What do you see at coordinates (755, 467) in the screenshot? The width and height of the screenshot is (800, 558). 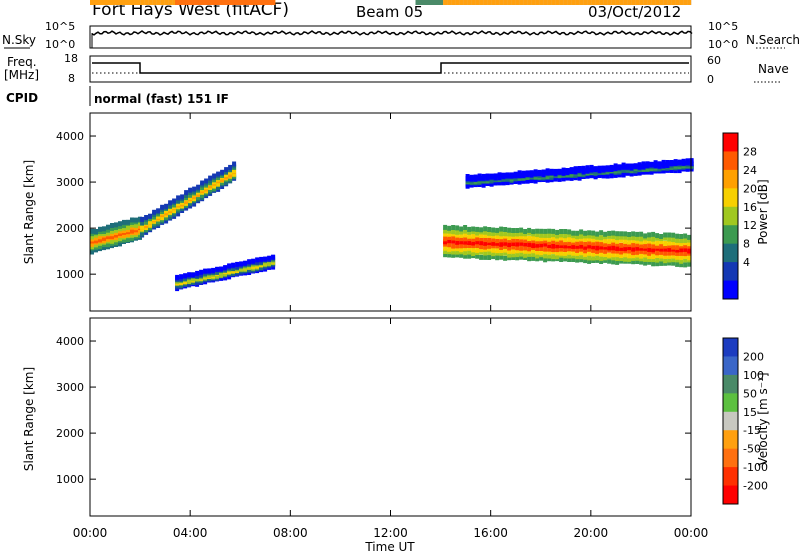 I see `colorbar-tick-label: -100` at bounding box center [755, 467].